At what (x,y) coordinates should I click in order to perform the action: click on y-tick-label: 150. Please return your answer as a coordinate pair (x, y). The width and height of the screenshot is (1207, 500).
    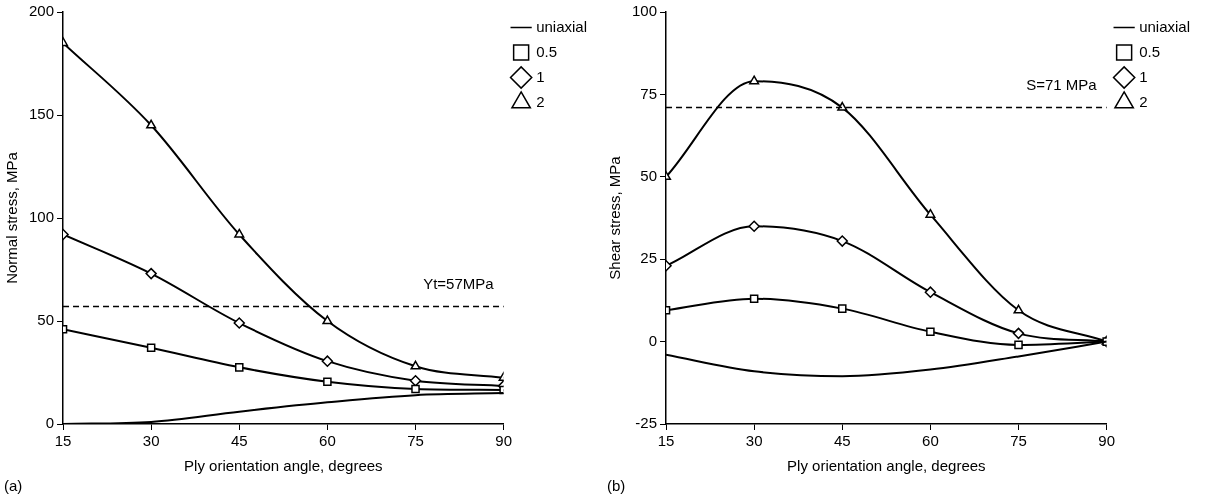
    Looking at the image, I should click on (42, 114).